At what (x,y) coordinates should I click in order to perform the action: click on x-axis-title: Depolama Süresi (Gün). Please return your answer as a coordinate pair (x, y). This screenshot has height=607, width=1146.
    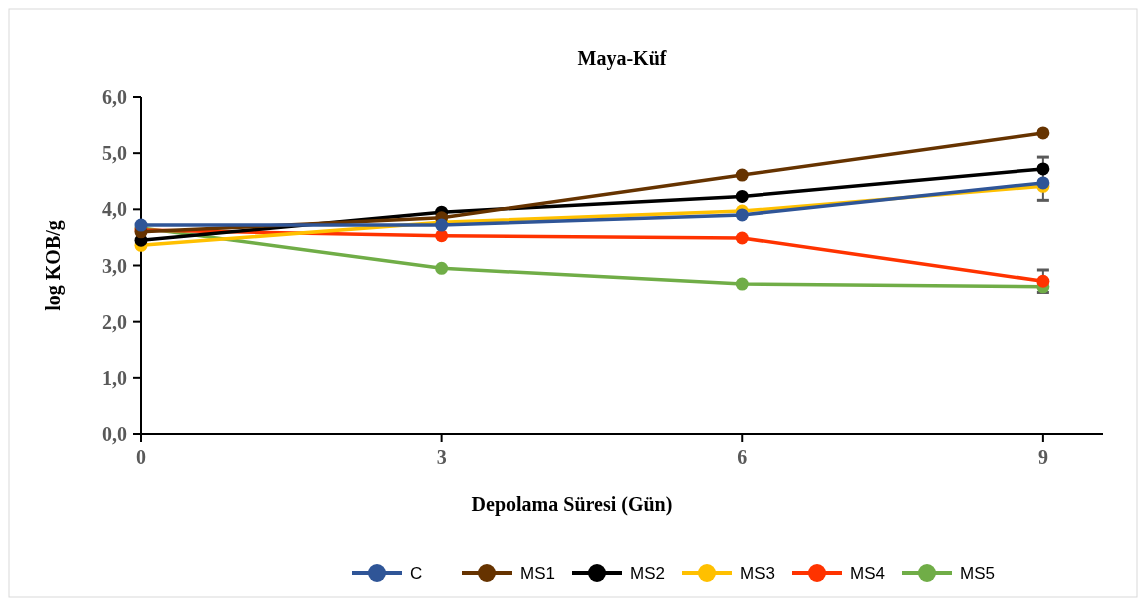
    Looking at the image, I should click on (572, 504).